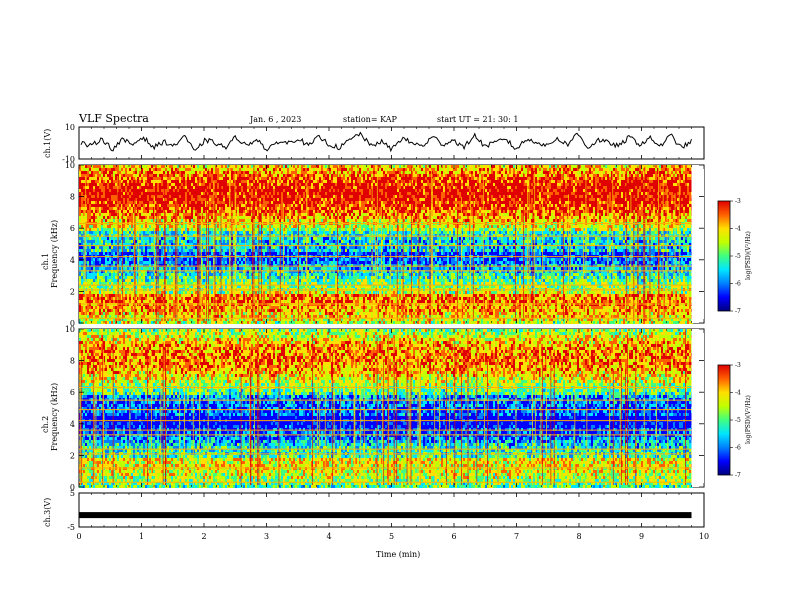 Image resolution: width=792 pixels, height=612 pixels. What do you see at coordinates (141, 536) in the screenshot?
I see `x-tick-label: 1` at bounding box center [141, 536].